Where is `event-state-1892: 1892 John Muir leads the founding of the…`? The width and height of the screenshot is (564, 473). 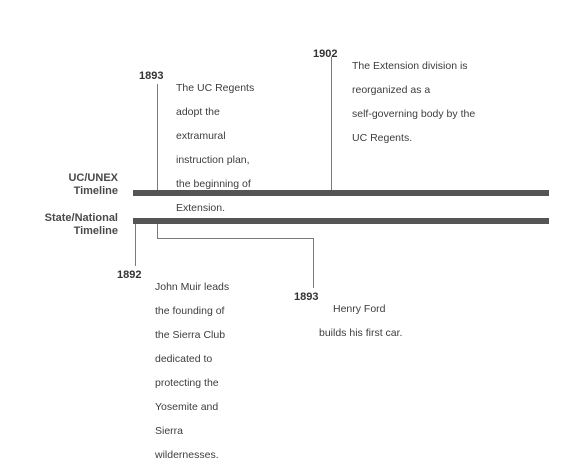 event-state-1892: 1892 John Muir leads the founding of the… is located at coordinates (192, 365).